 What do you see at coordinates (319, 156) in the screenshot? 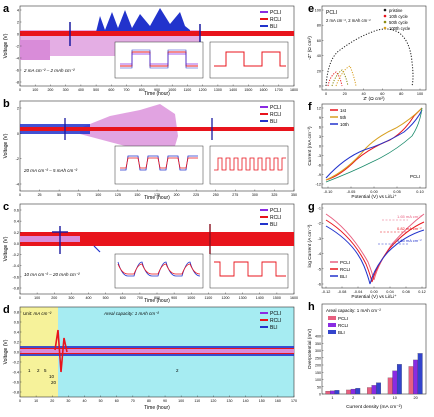
I see `y-tick-label: -3` at bounding box center [319, 156].